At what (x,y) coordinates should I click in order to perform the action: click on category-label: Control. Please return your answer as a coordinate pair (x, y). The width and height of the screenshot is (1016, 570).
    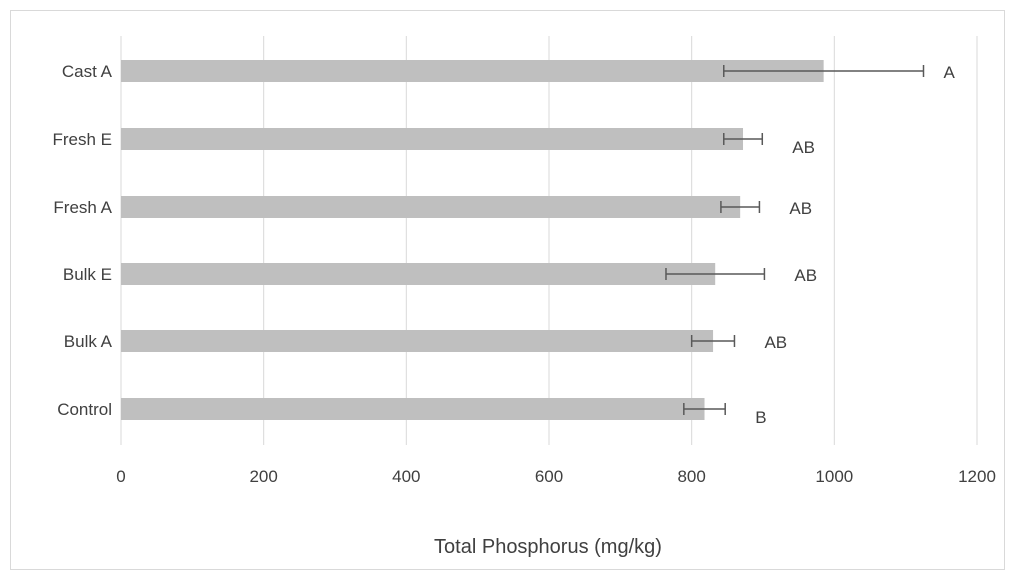
    Looking at the image, I should click on (84, 409).